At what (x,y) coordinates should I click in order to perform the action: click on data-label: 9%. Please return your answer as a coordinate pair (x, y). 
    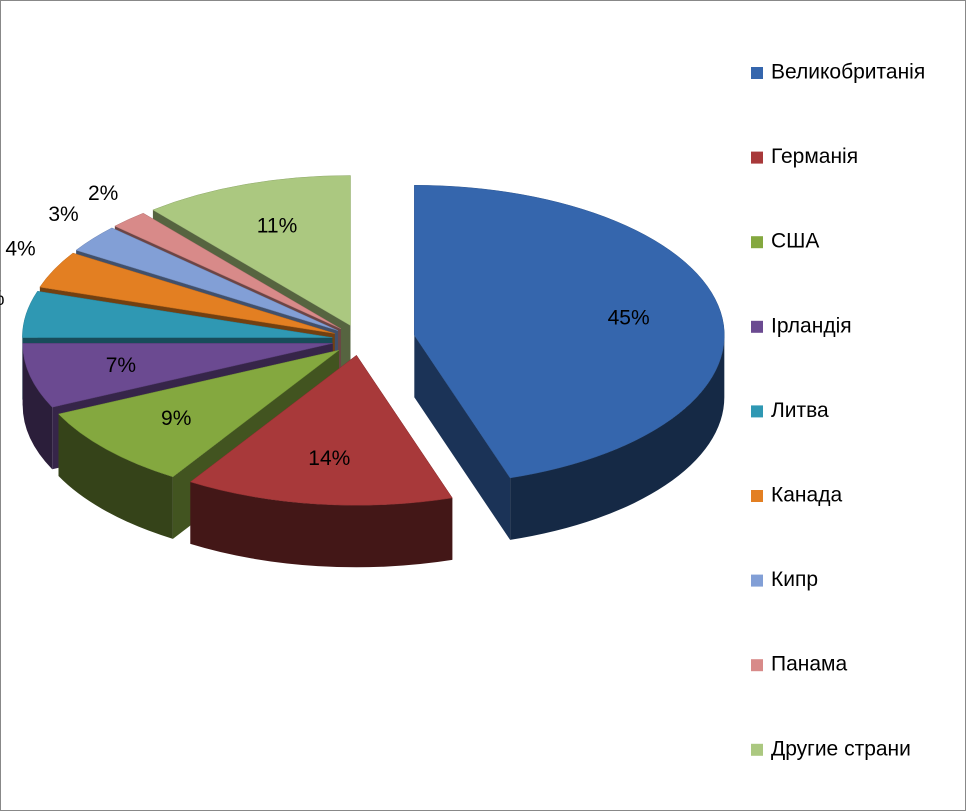
    Looking at the image, I should click on (176, 418).